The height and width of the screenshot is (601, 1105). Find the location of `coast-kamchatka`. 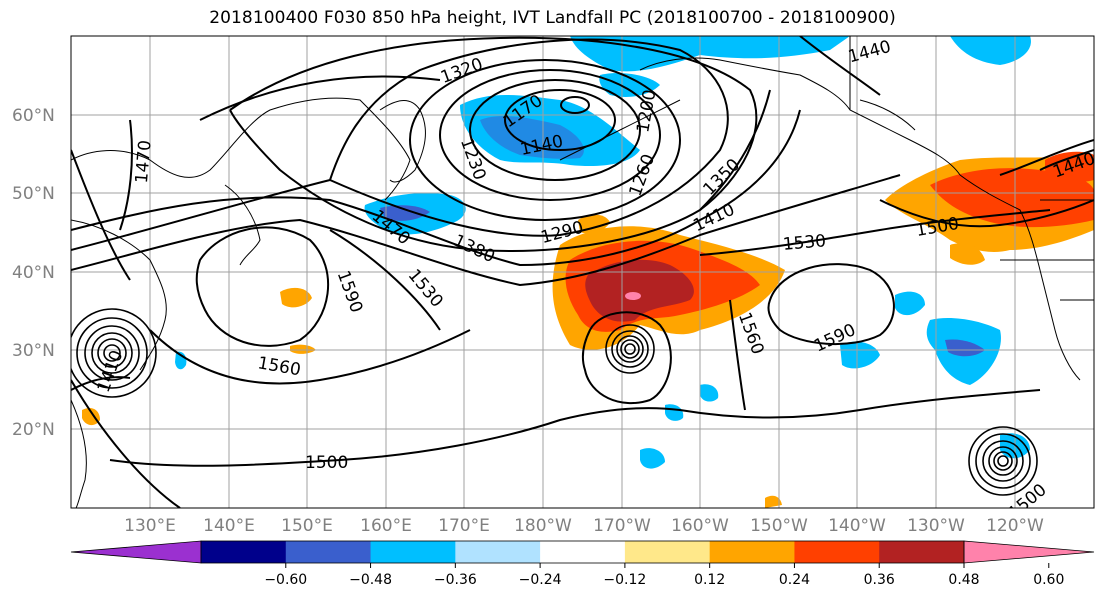

coast-kamchatka is located at coordinates (402, 141).